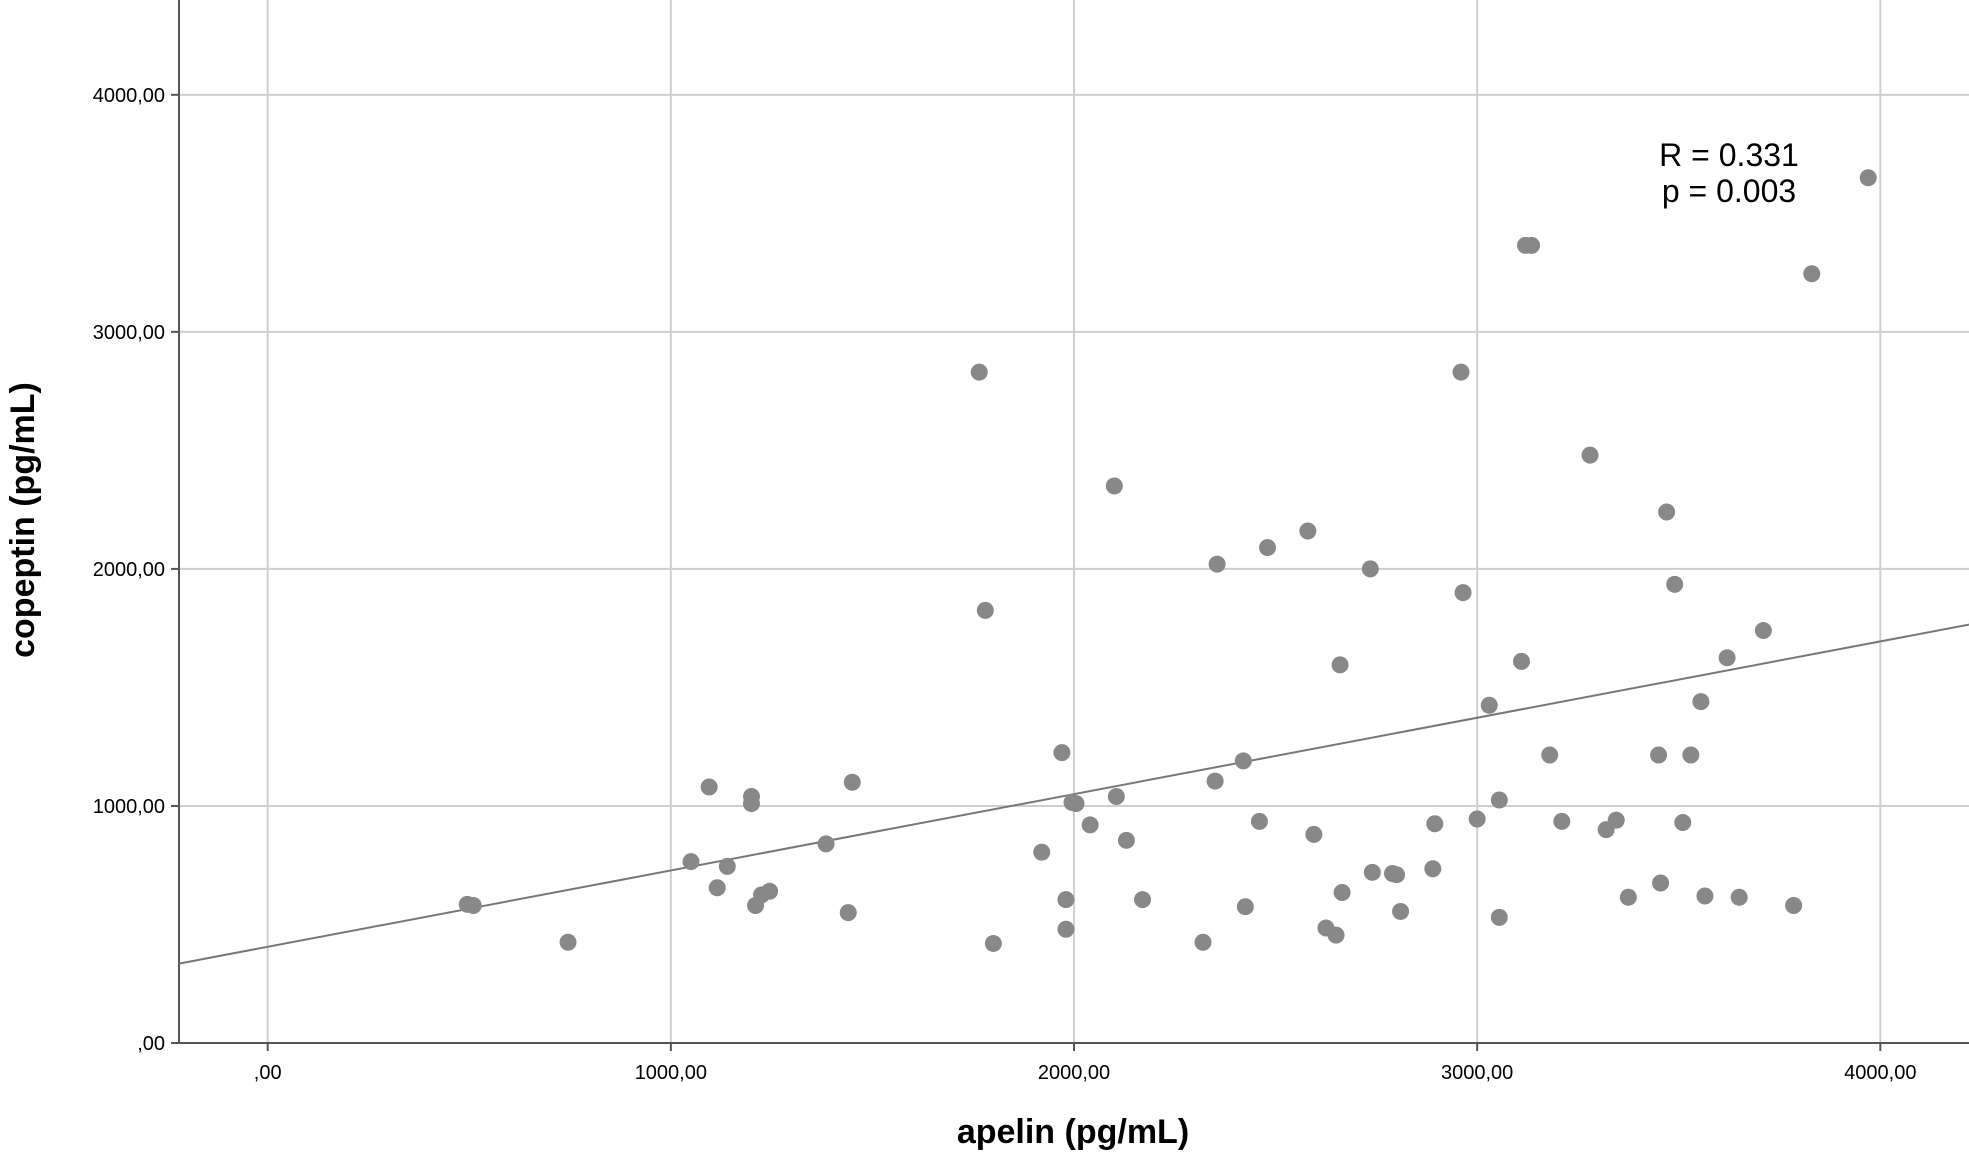 The width and height of the screenshot is (1969, 1162). Describe the element at coordinates (1729, 155) in the screenshot. I see `annotation-r: R = 0.331` at that location.